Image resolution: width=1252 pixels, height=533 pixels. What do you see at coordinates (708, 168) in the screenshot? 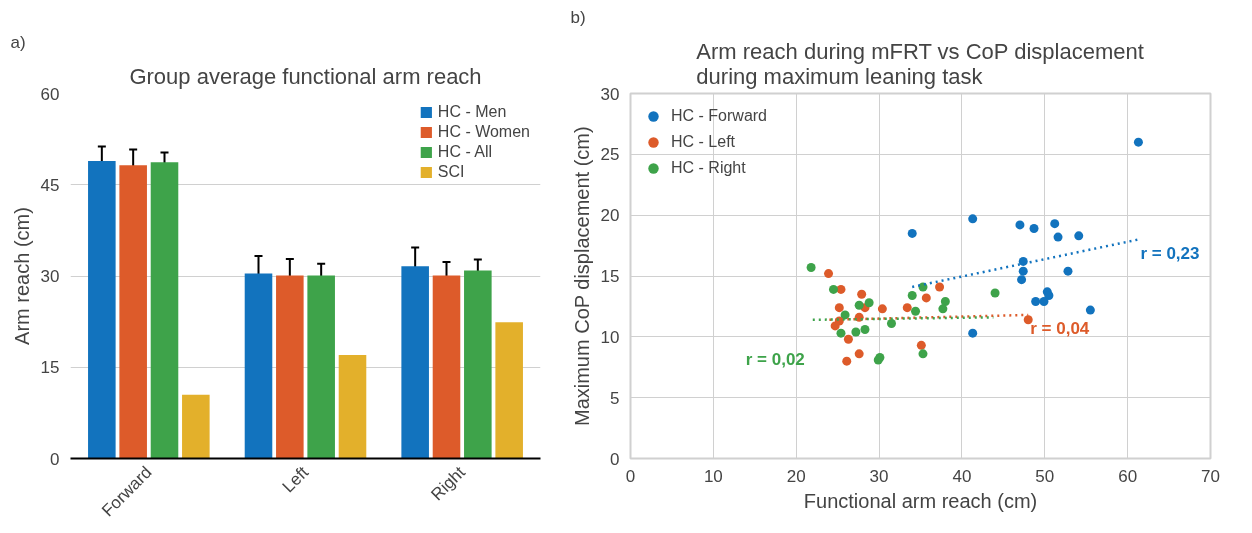
I see `legend-label: HC - Right` at bounding box center [708, 168].